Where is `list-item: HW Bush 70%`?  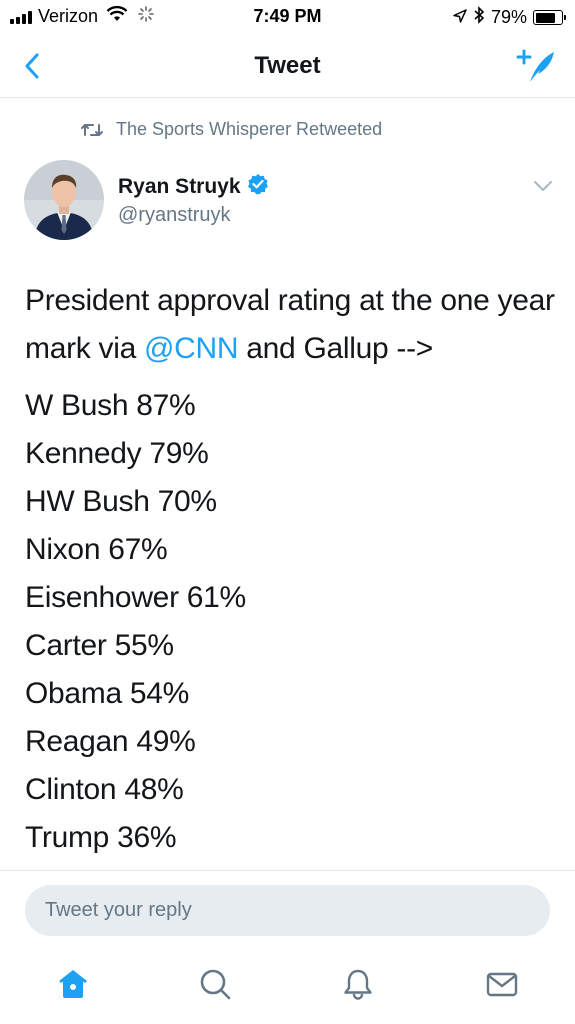
list-item: HW Bush 70% is located at coordinates (121, 501).